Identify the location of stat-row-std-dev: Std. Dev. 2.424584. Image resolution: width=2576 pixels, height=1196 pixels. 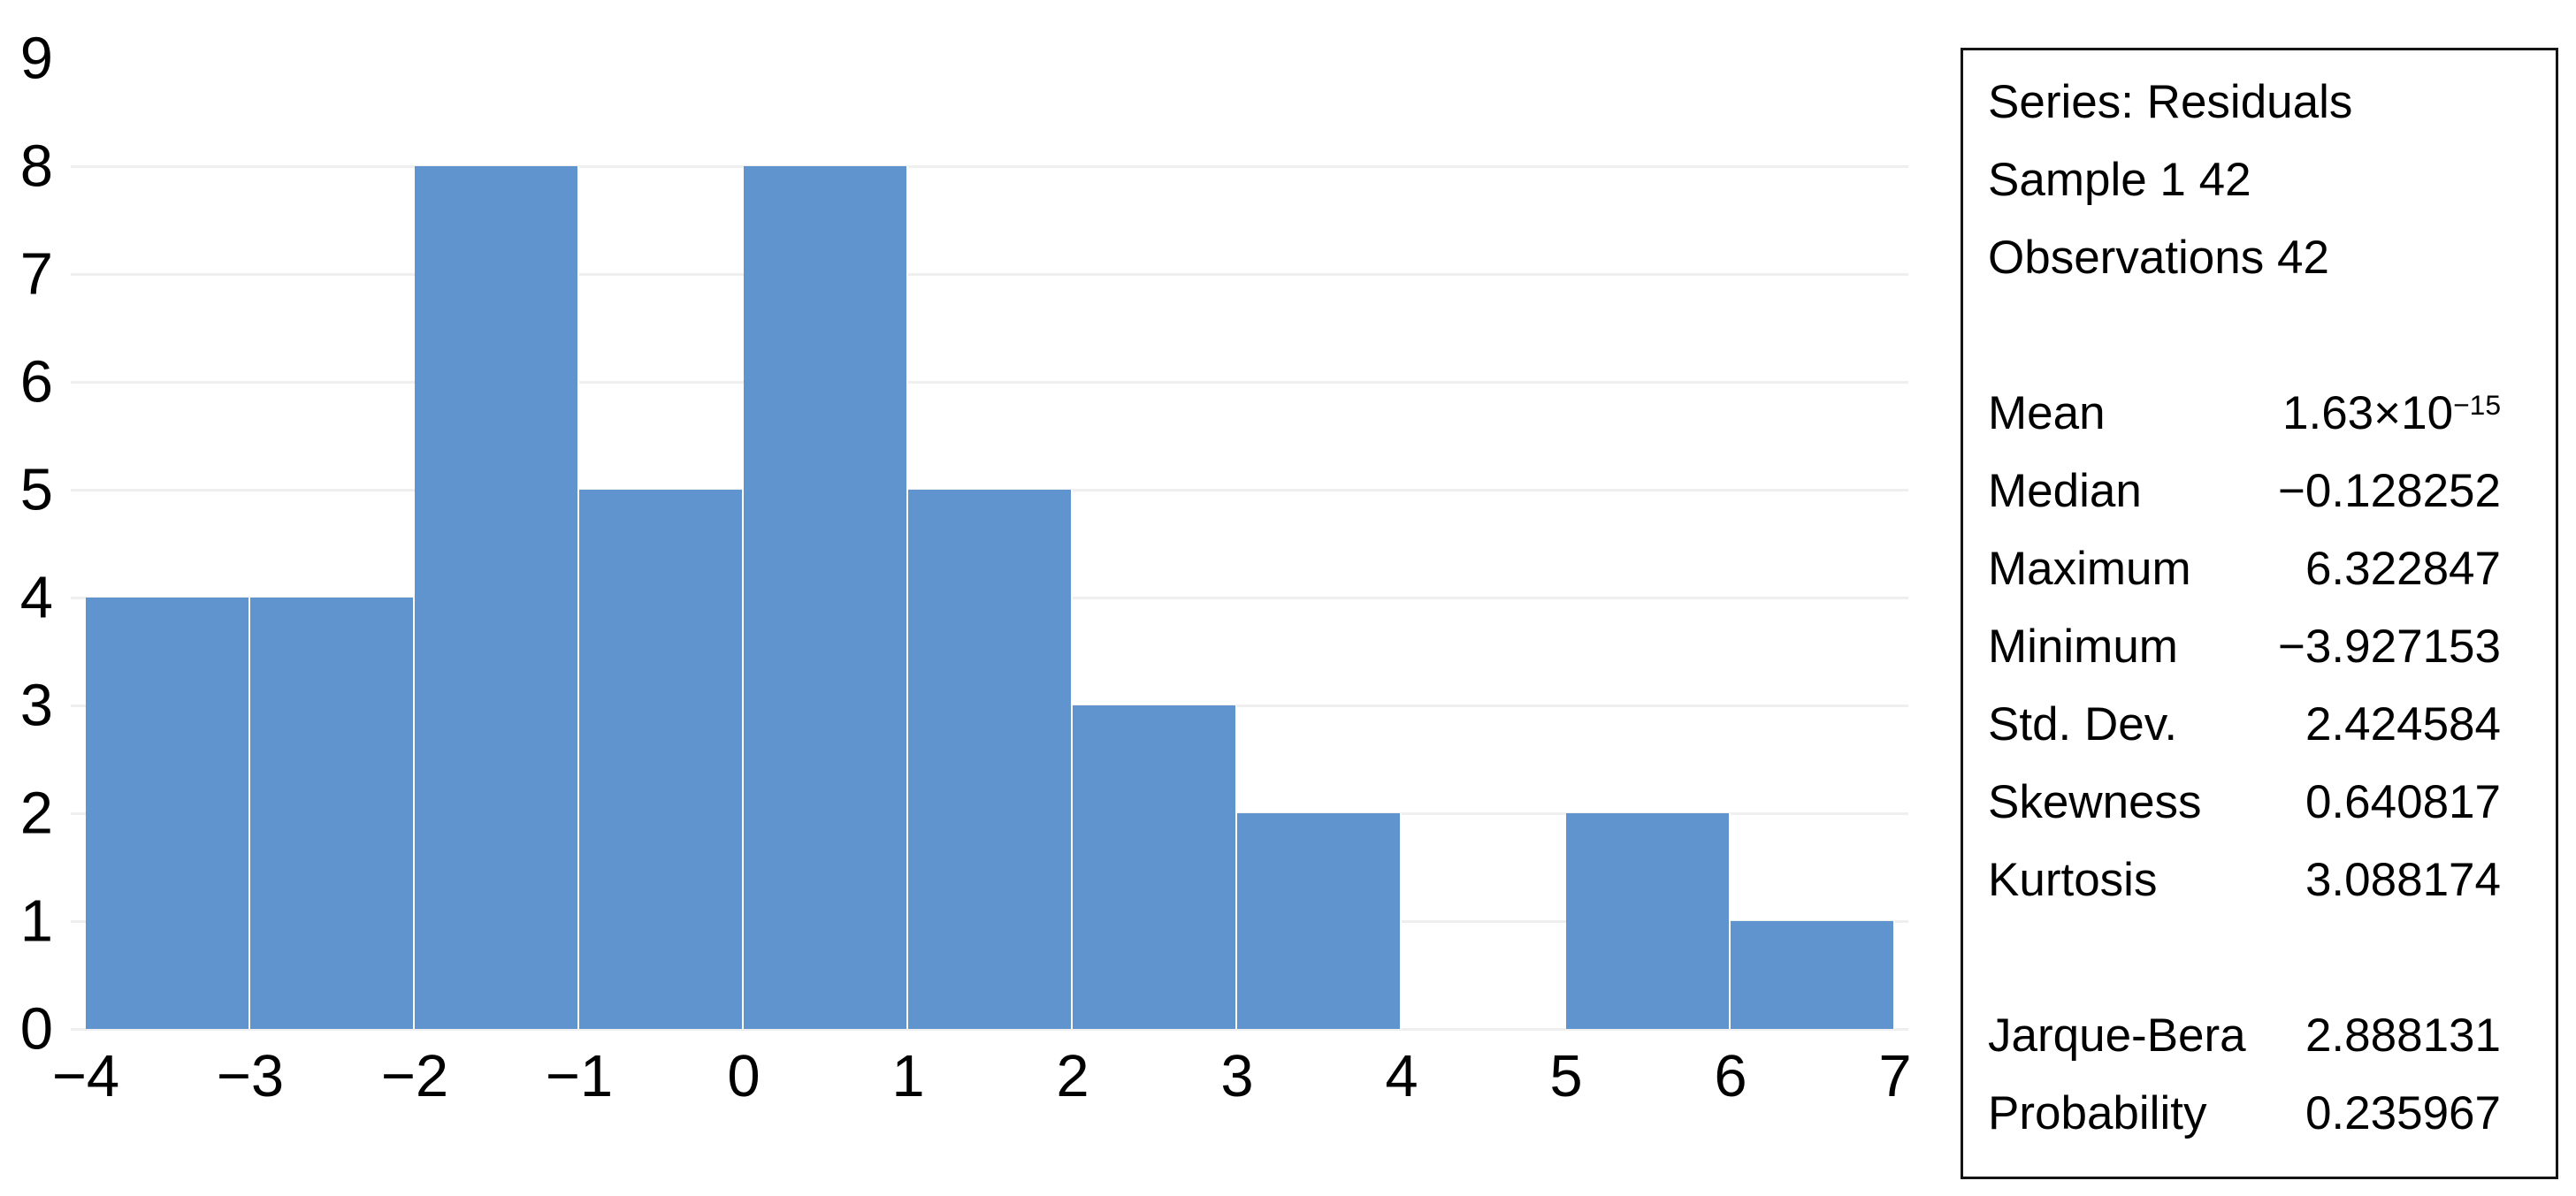
(2244, 725).